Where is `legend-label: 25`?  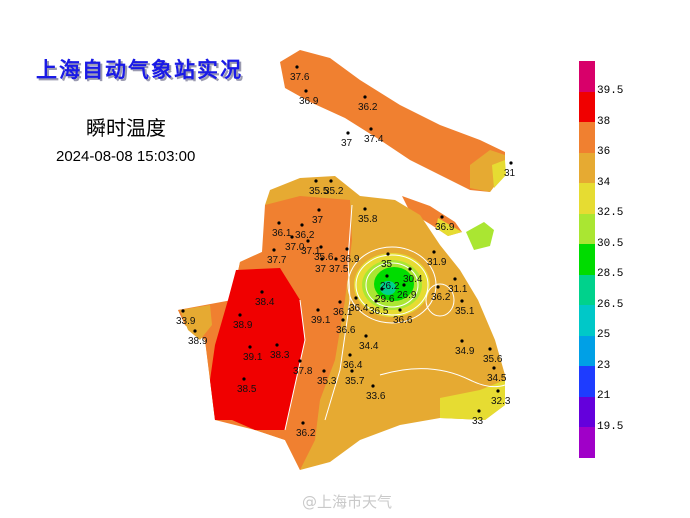 legend-label: 25 is located at coordinates (604, 335).